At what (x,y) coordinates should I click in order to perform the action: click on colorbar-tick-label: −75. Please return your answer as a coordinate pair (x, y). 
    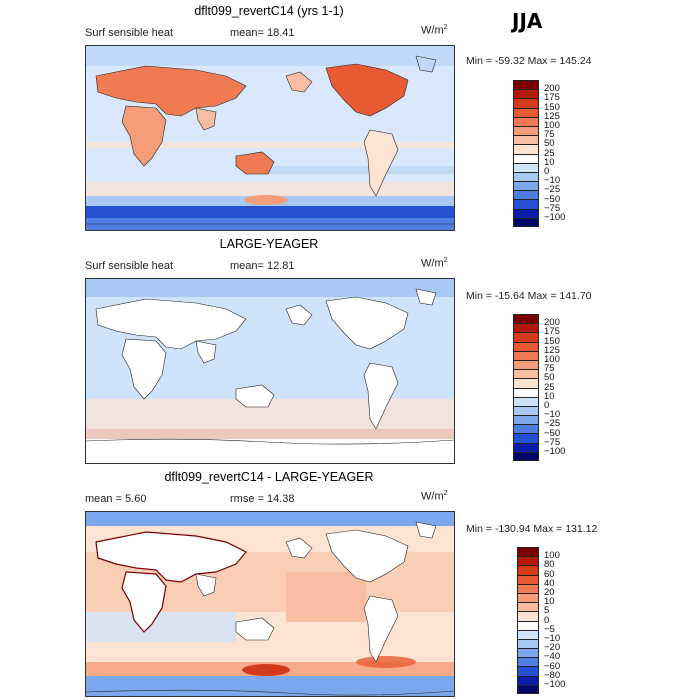
    Looking at the image, I should click on (552, 208).